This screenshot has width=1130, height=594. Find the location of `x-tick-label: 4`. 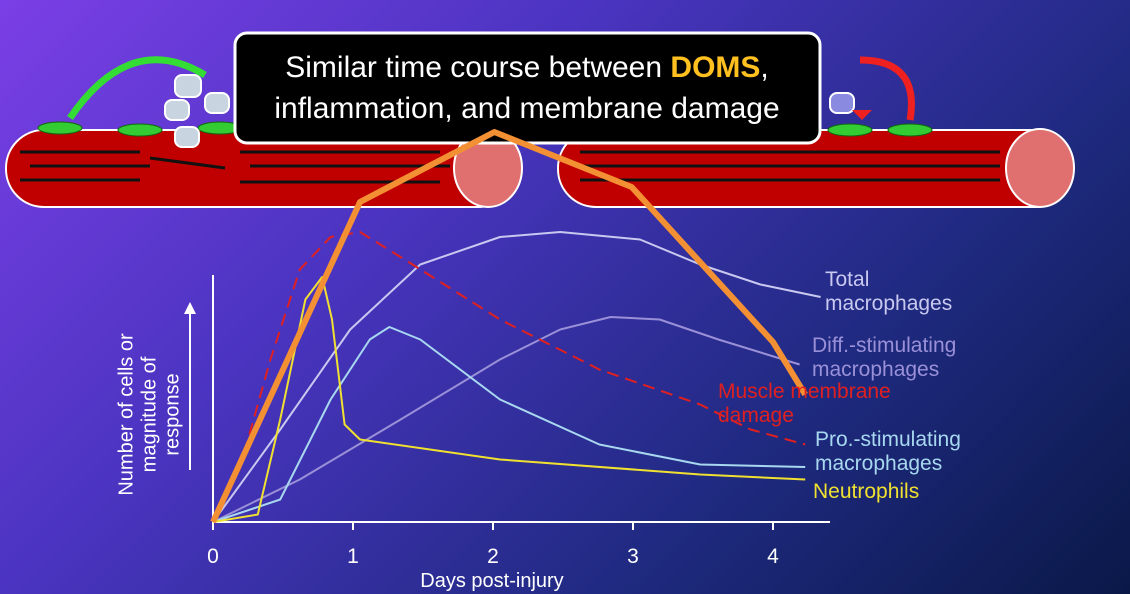

x-tick-label: 4 is located at coordinates (773, 556).